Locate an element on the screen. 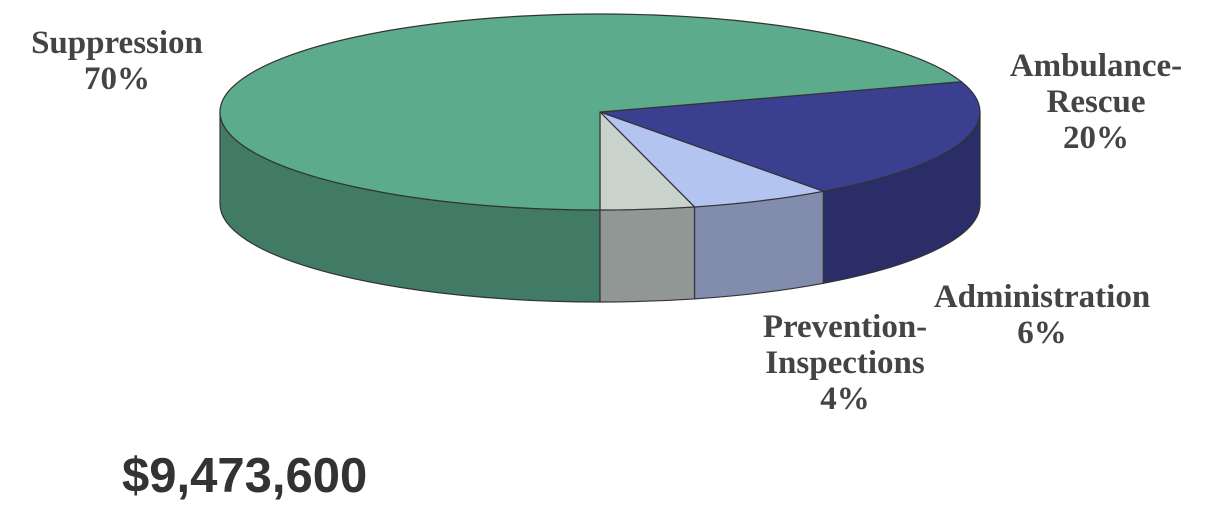  pie-slice-administration is located at coordinates (712, 159).